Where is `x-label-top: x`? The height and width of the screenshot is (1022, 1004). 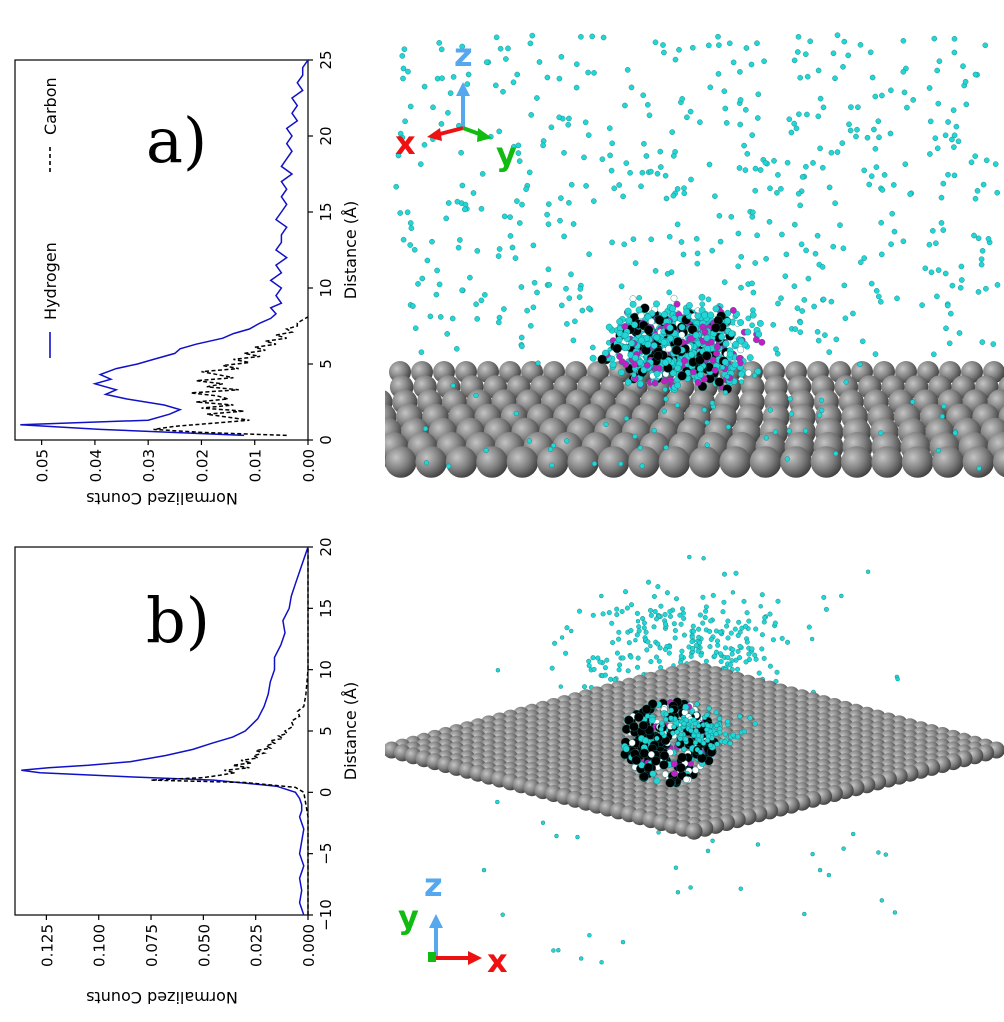
x-label-top: x is located at coordinates (405, 143).